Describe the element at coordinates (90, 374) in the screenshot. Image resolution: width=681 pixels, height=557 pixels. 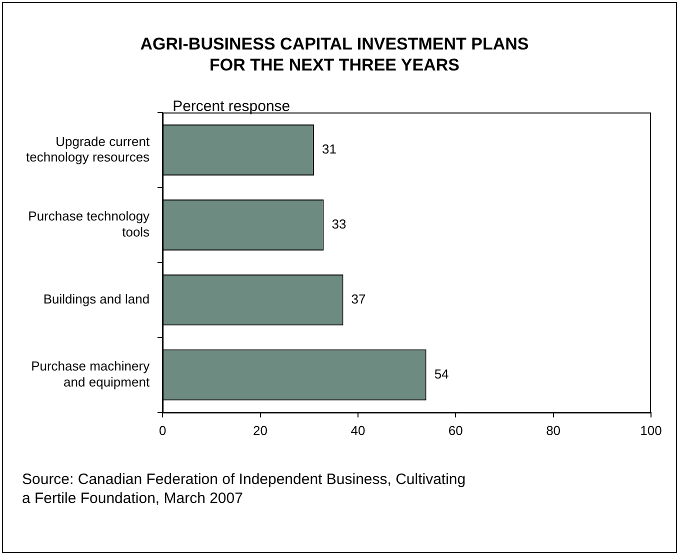
I see `y-tick-label: Purchase machinery and equipment` at that location.